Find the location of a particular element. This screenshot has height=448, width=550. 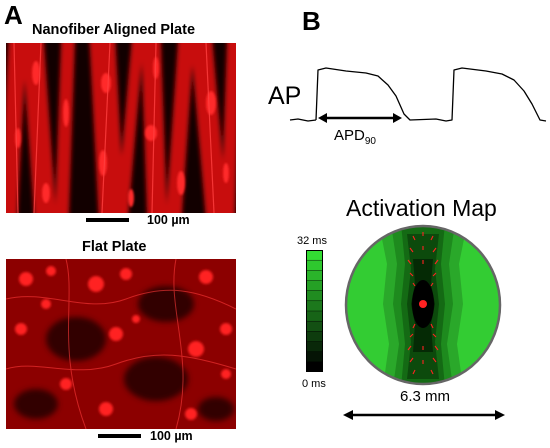

colorbar-min-label: 0 ms is located at coordinates (314, 384).